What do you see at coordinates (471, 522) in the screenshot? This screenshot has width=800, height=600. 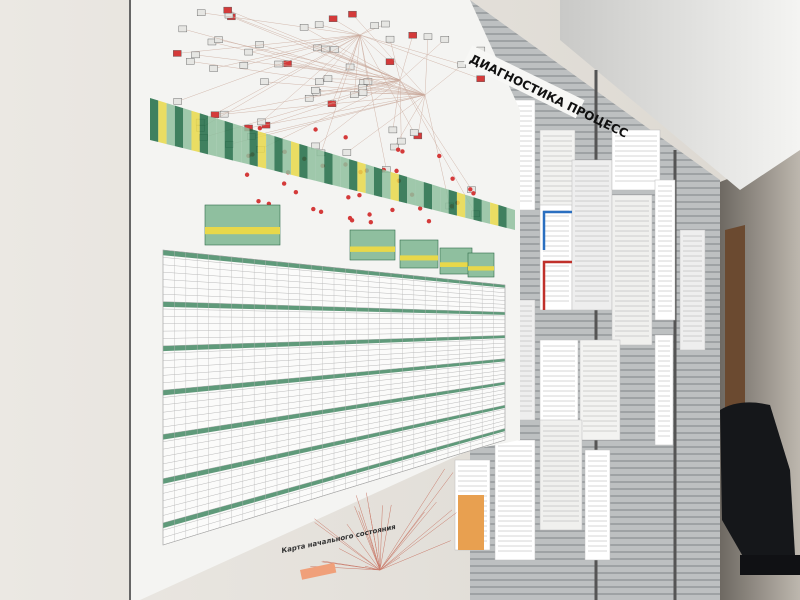 I see `orange-sticker` at bounding box center [471, 522].